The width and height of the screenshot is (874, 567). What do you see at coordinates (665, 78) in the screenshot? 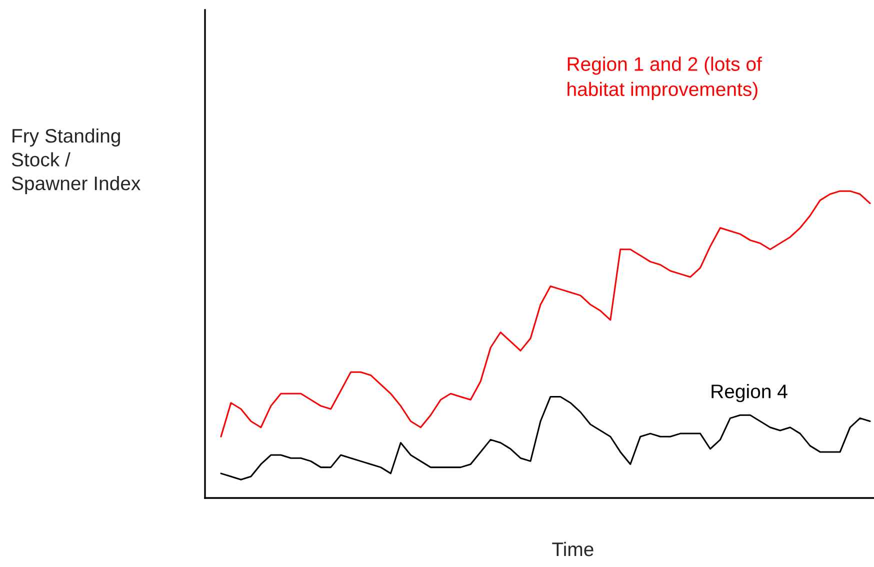
I see `text: Region 1 and 2 (lots of habitat improvements)` at bounding box center [665, 78].